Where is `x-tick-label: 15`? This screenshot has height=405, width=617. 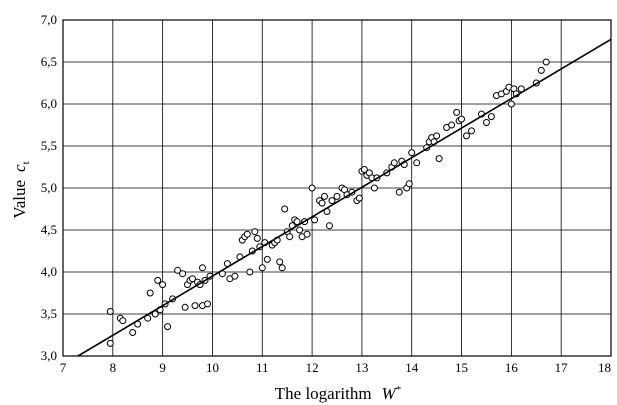 x-tick-label: 15 is located at coordinates (461, 367).